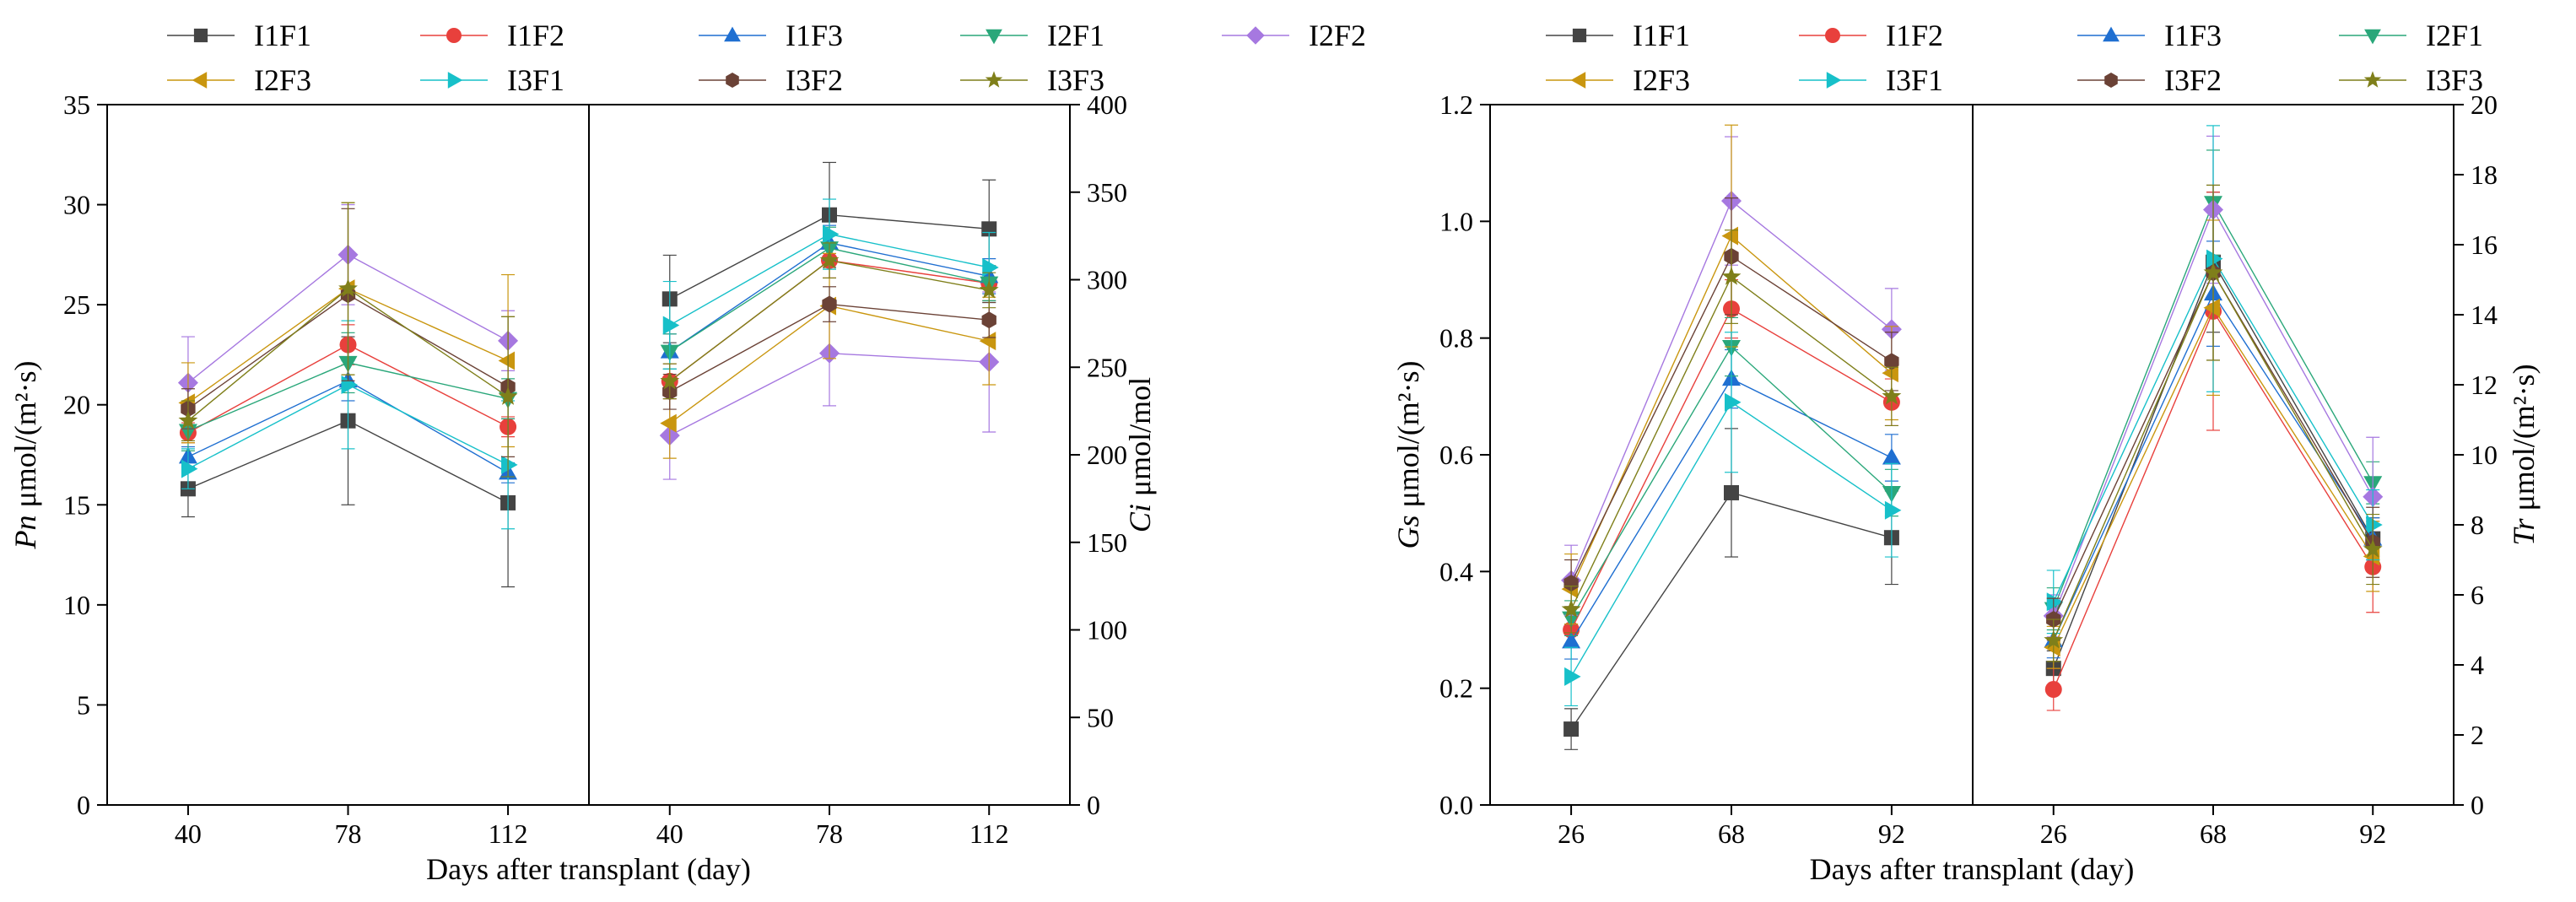 The height and width of the screenshot is (902, 2576). What do you see at coordinates (1140, 454) in the screenshot?
I see `right-ylabel: Ci μmol/mol` at bounding box center [1140, 454].